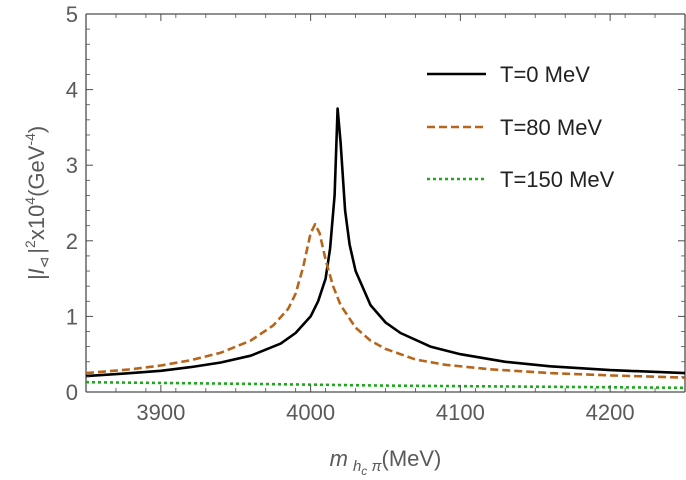  What do you see at coordinates (72, 14) in the screenshot?
I see `y-tick-label: 5` at bounding box center [72, 14].